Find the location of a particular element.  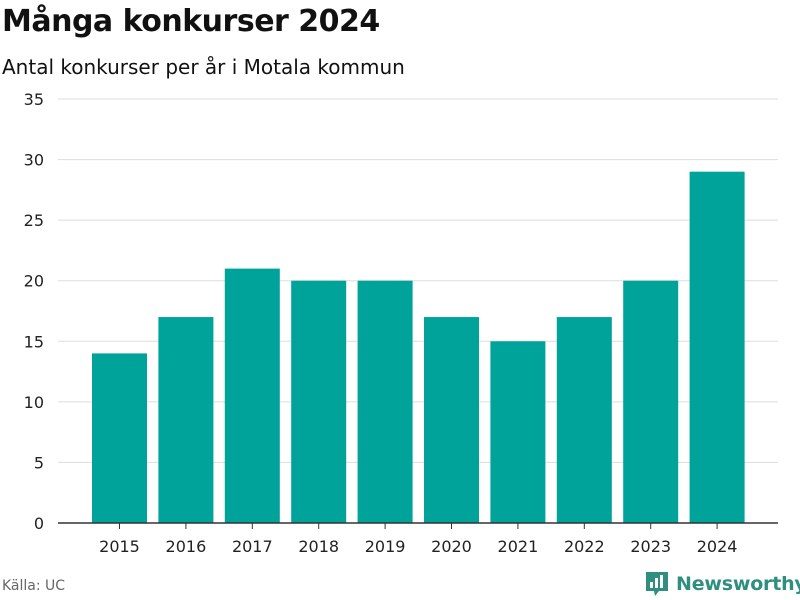

x-tick-label: 2015 is located at coordinates (119, 546).